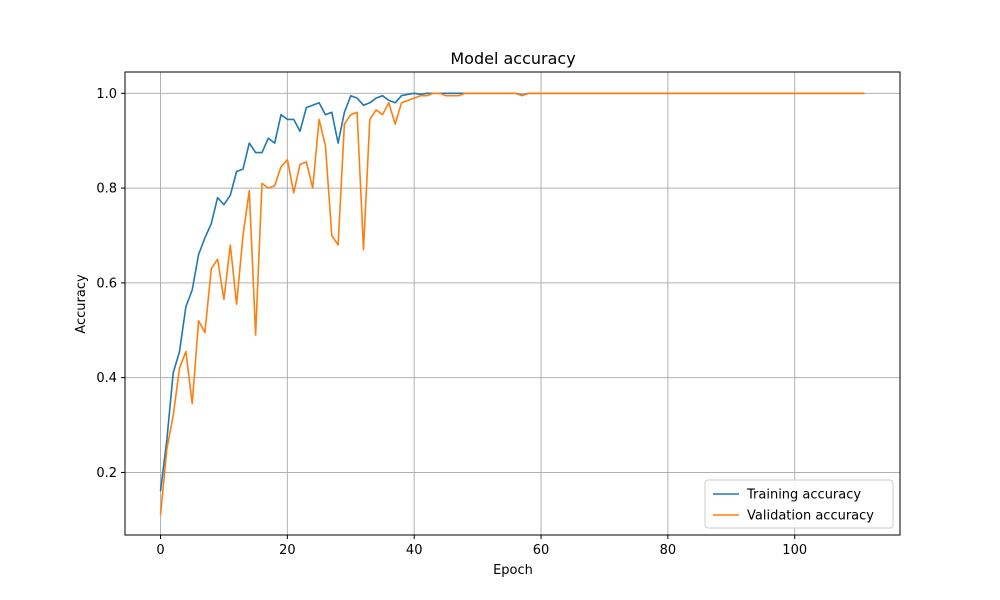 This screenshot has height=600, width=1000. What do you see at coordinates (106, 378) in the screenshot?
I see `y-tick-label: 0.4` at bounding box center [106, 378].